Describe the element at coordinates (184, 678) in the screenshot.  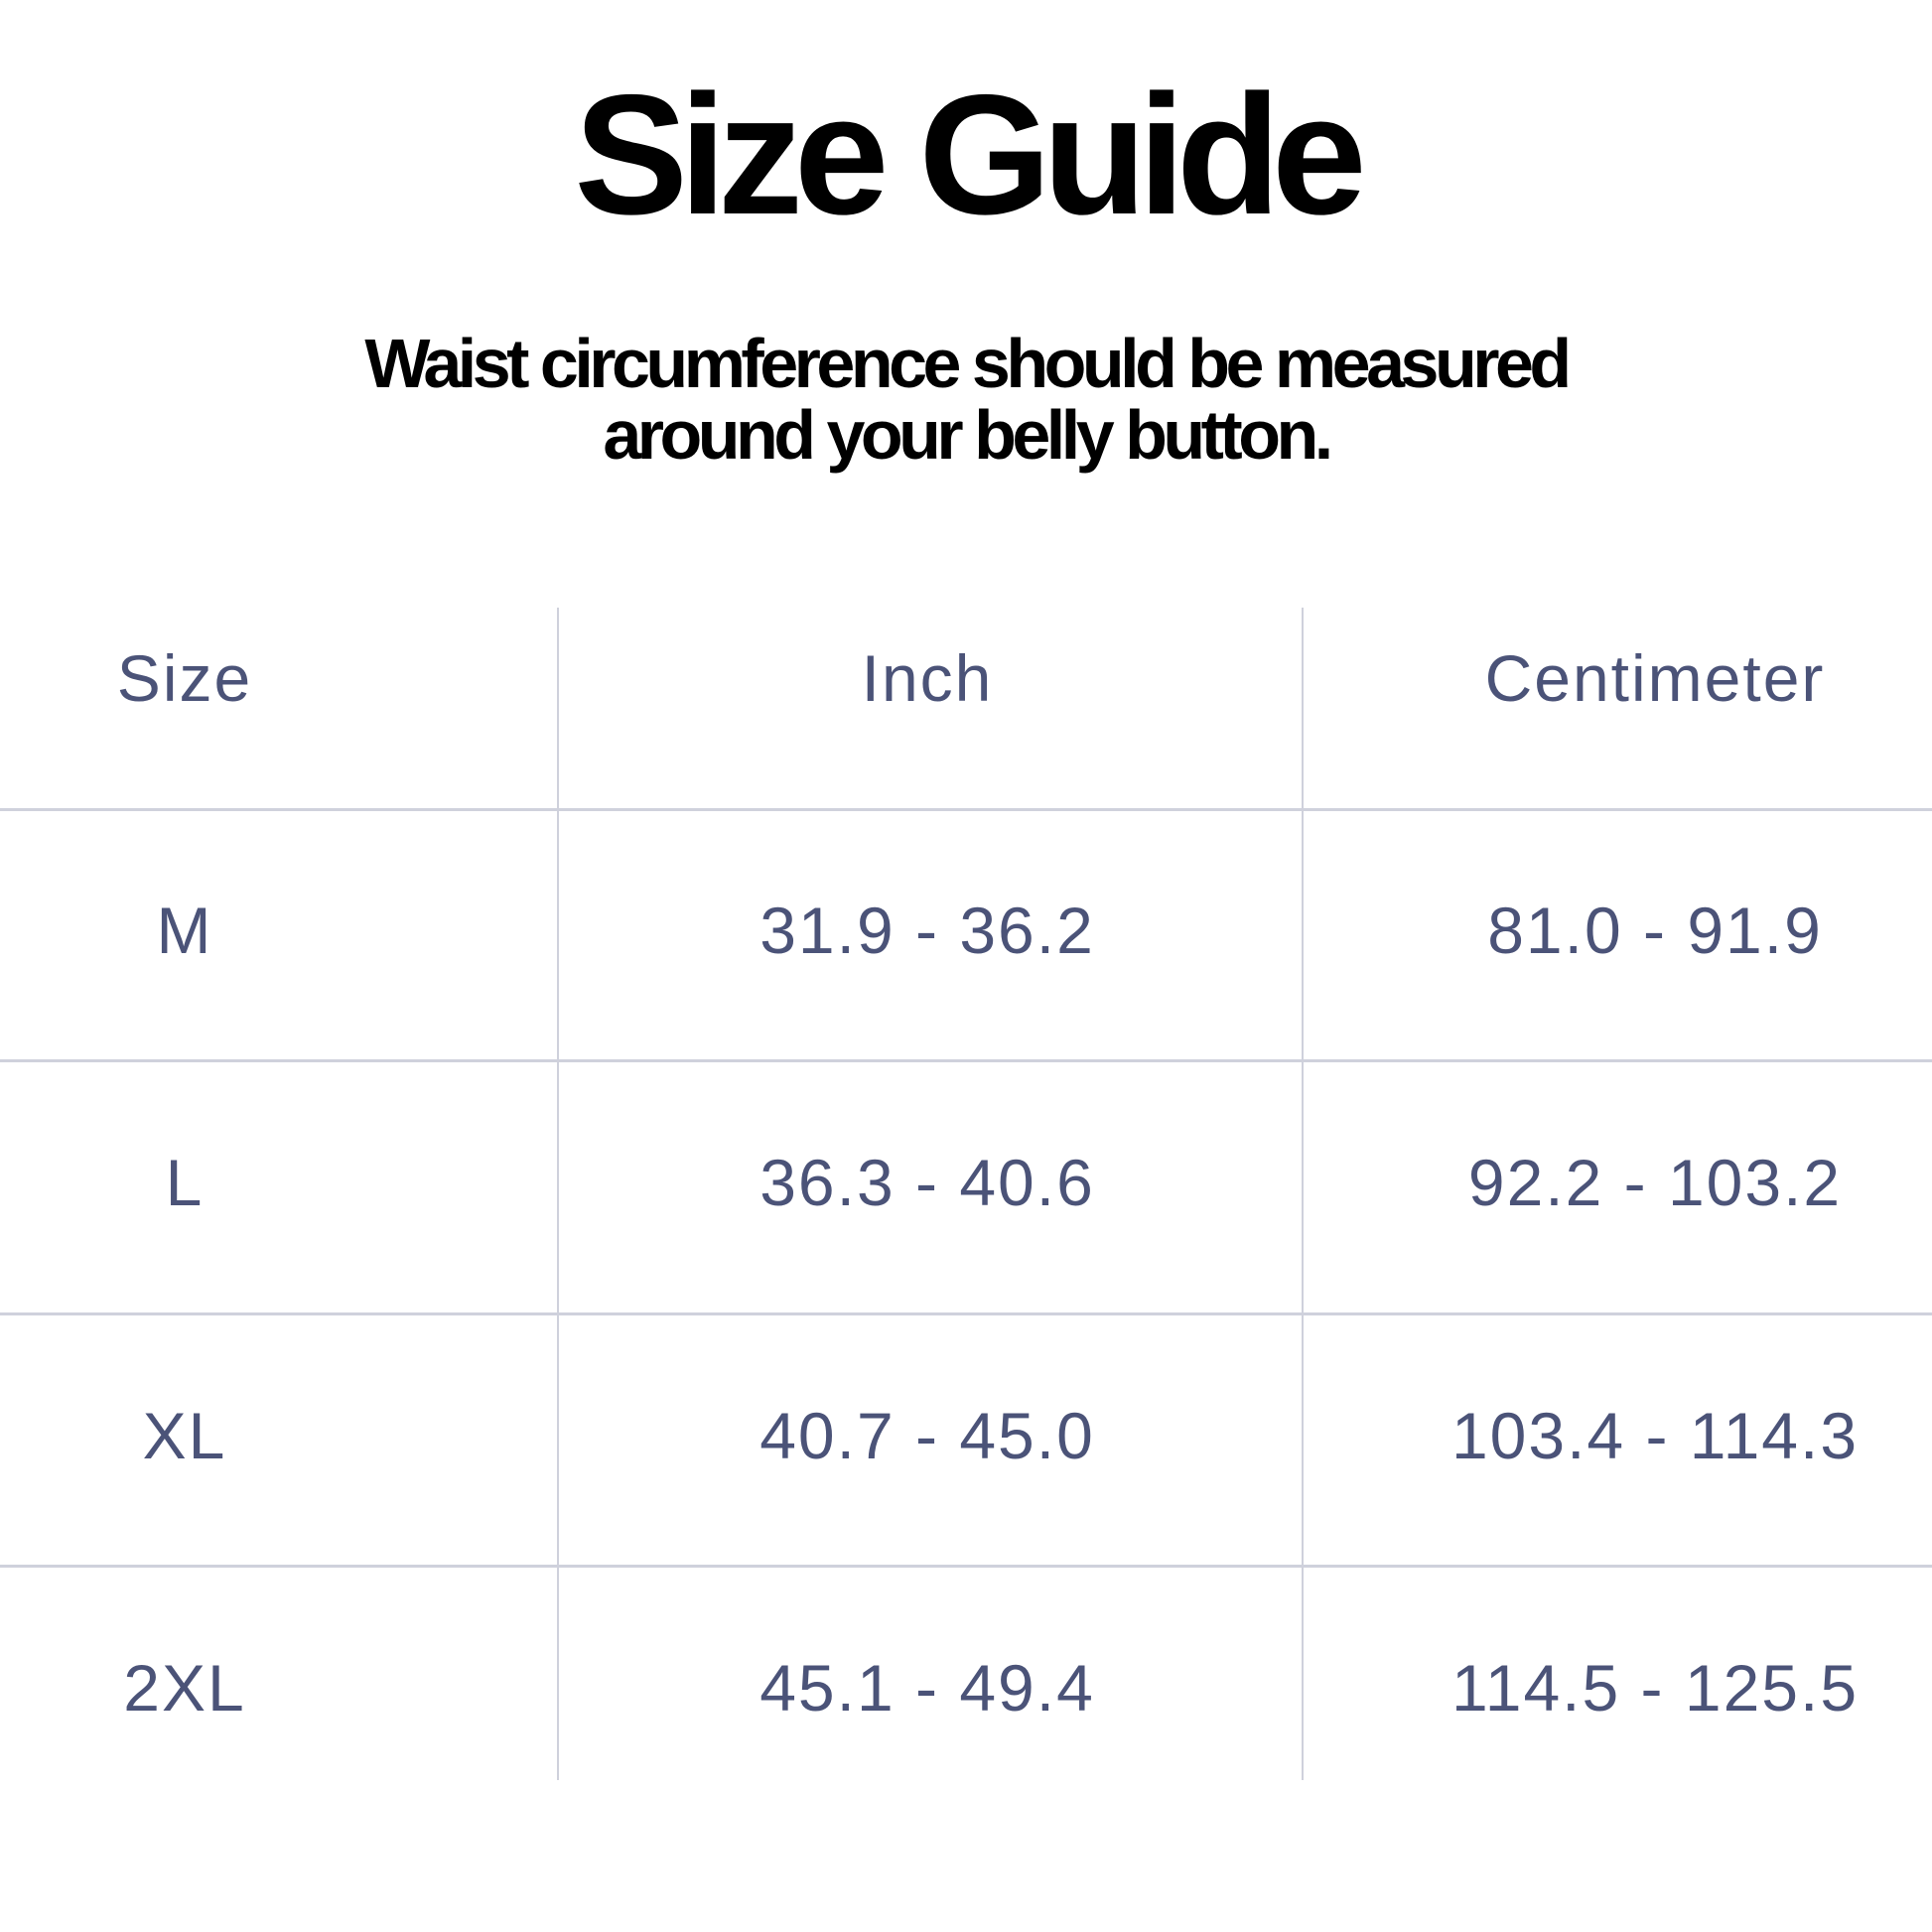
I see `header-size: Size` at that location.